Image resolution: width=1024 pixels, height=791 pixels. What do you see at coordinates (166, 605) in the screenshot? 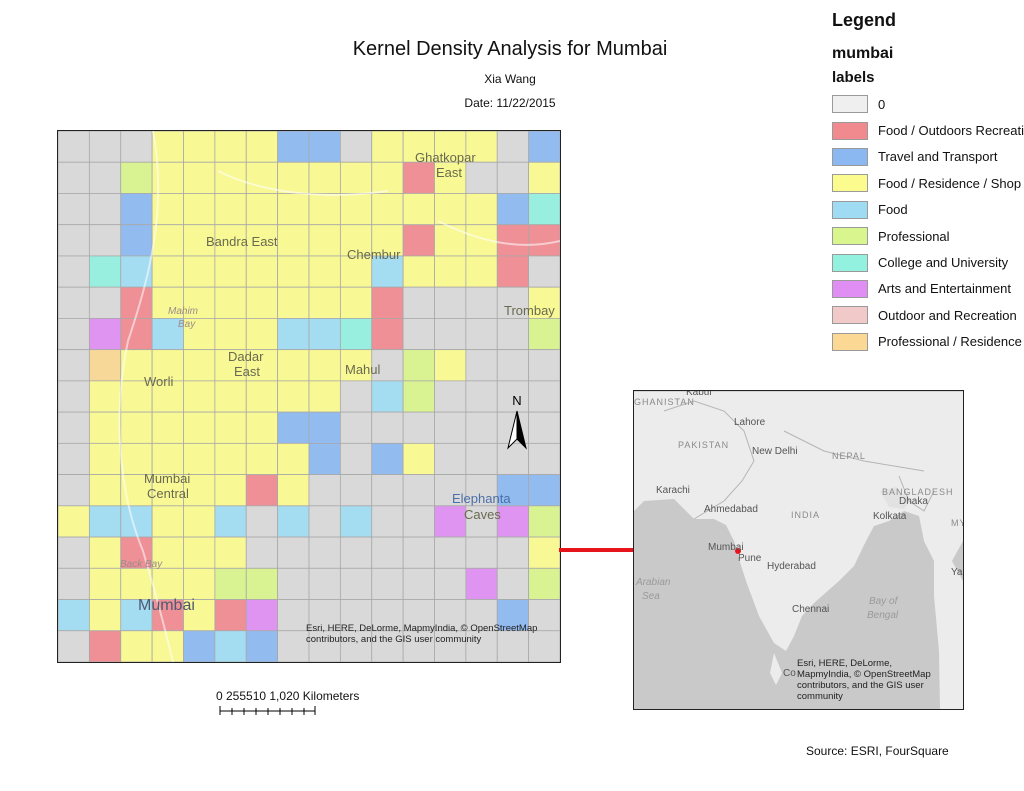
I see `place-label-mumbai: Mumbai` at bounding box center [166, 605].